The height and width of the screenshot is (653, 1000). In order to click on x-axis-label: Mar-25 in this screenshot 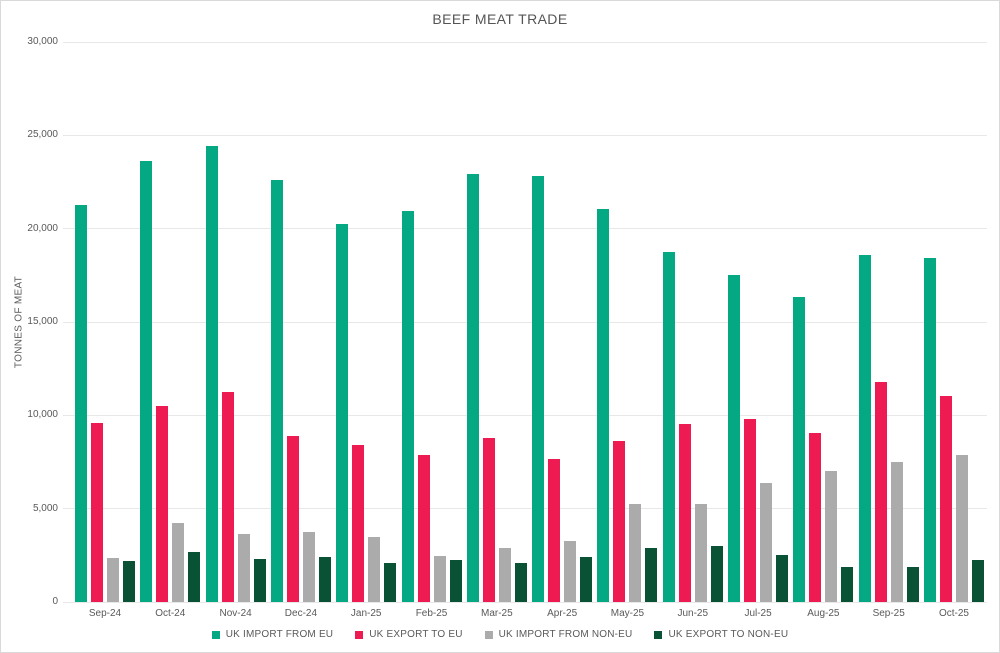, I will do `click(497, 613)`.